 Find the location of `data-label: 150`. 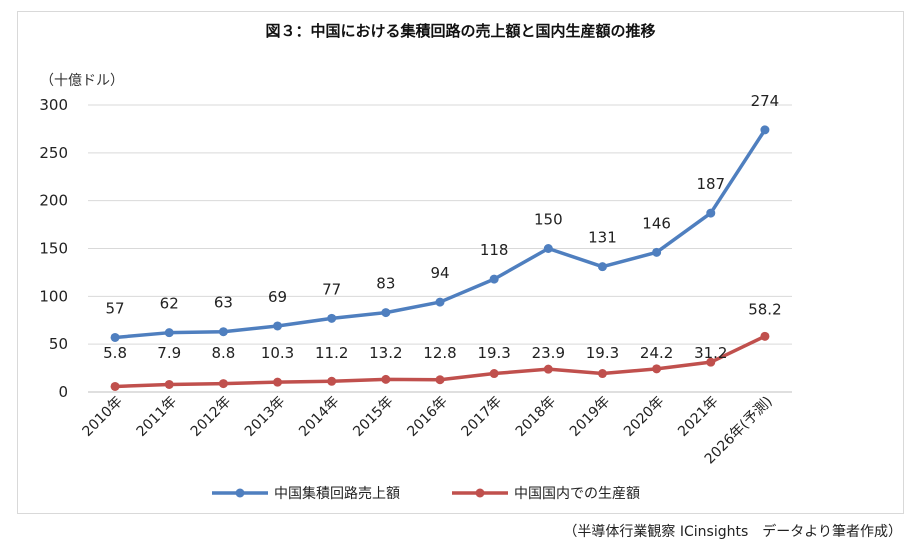

data-label: 150 is located at coordinates (548, 220).